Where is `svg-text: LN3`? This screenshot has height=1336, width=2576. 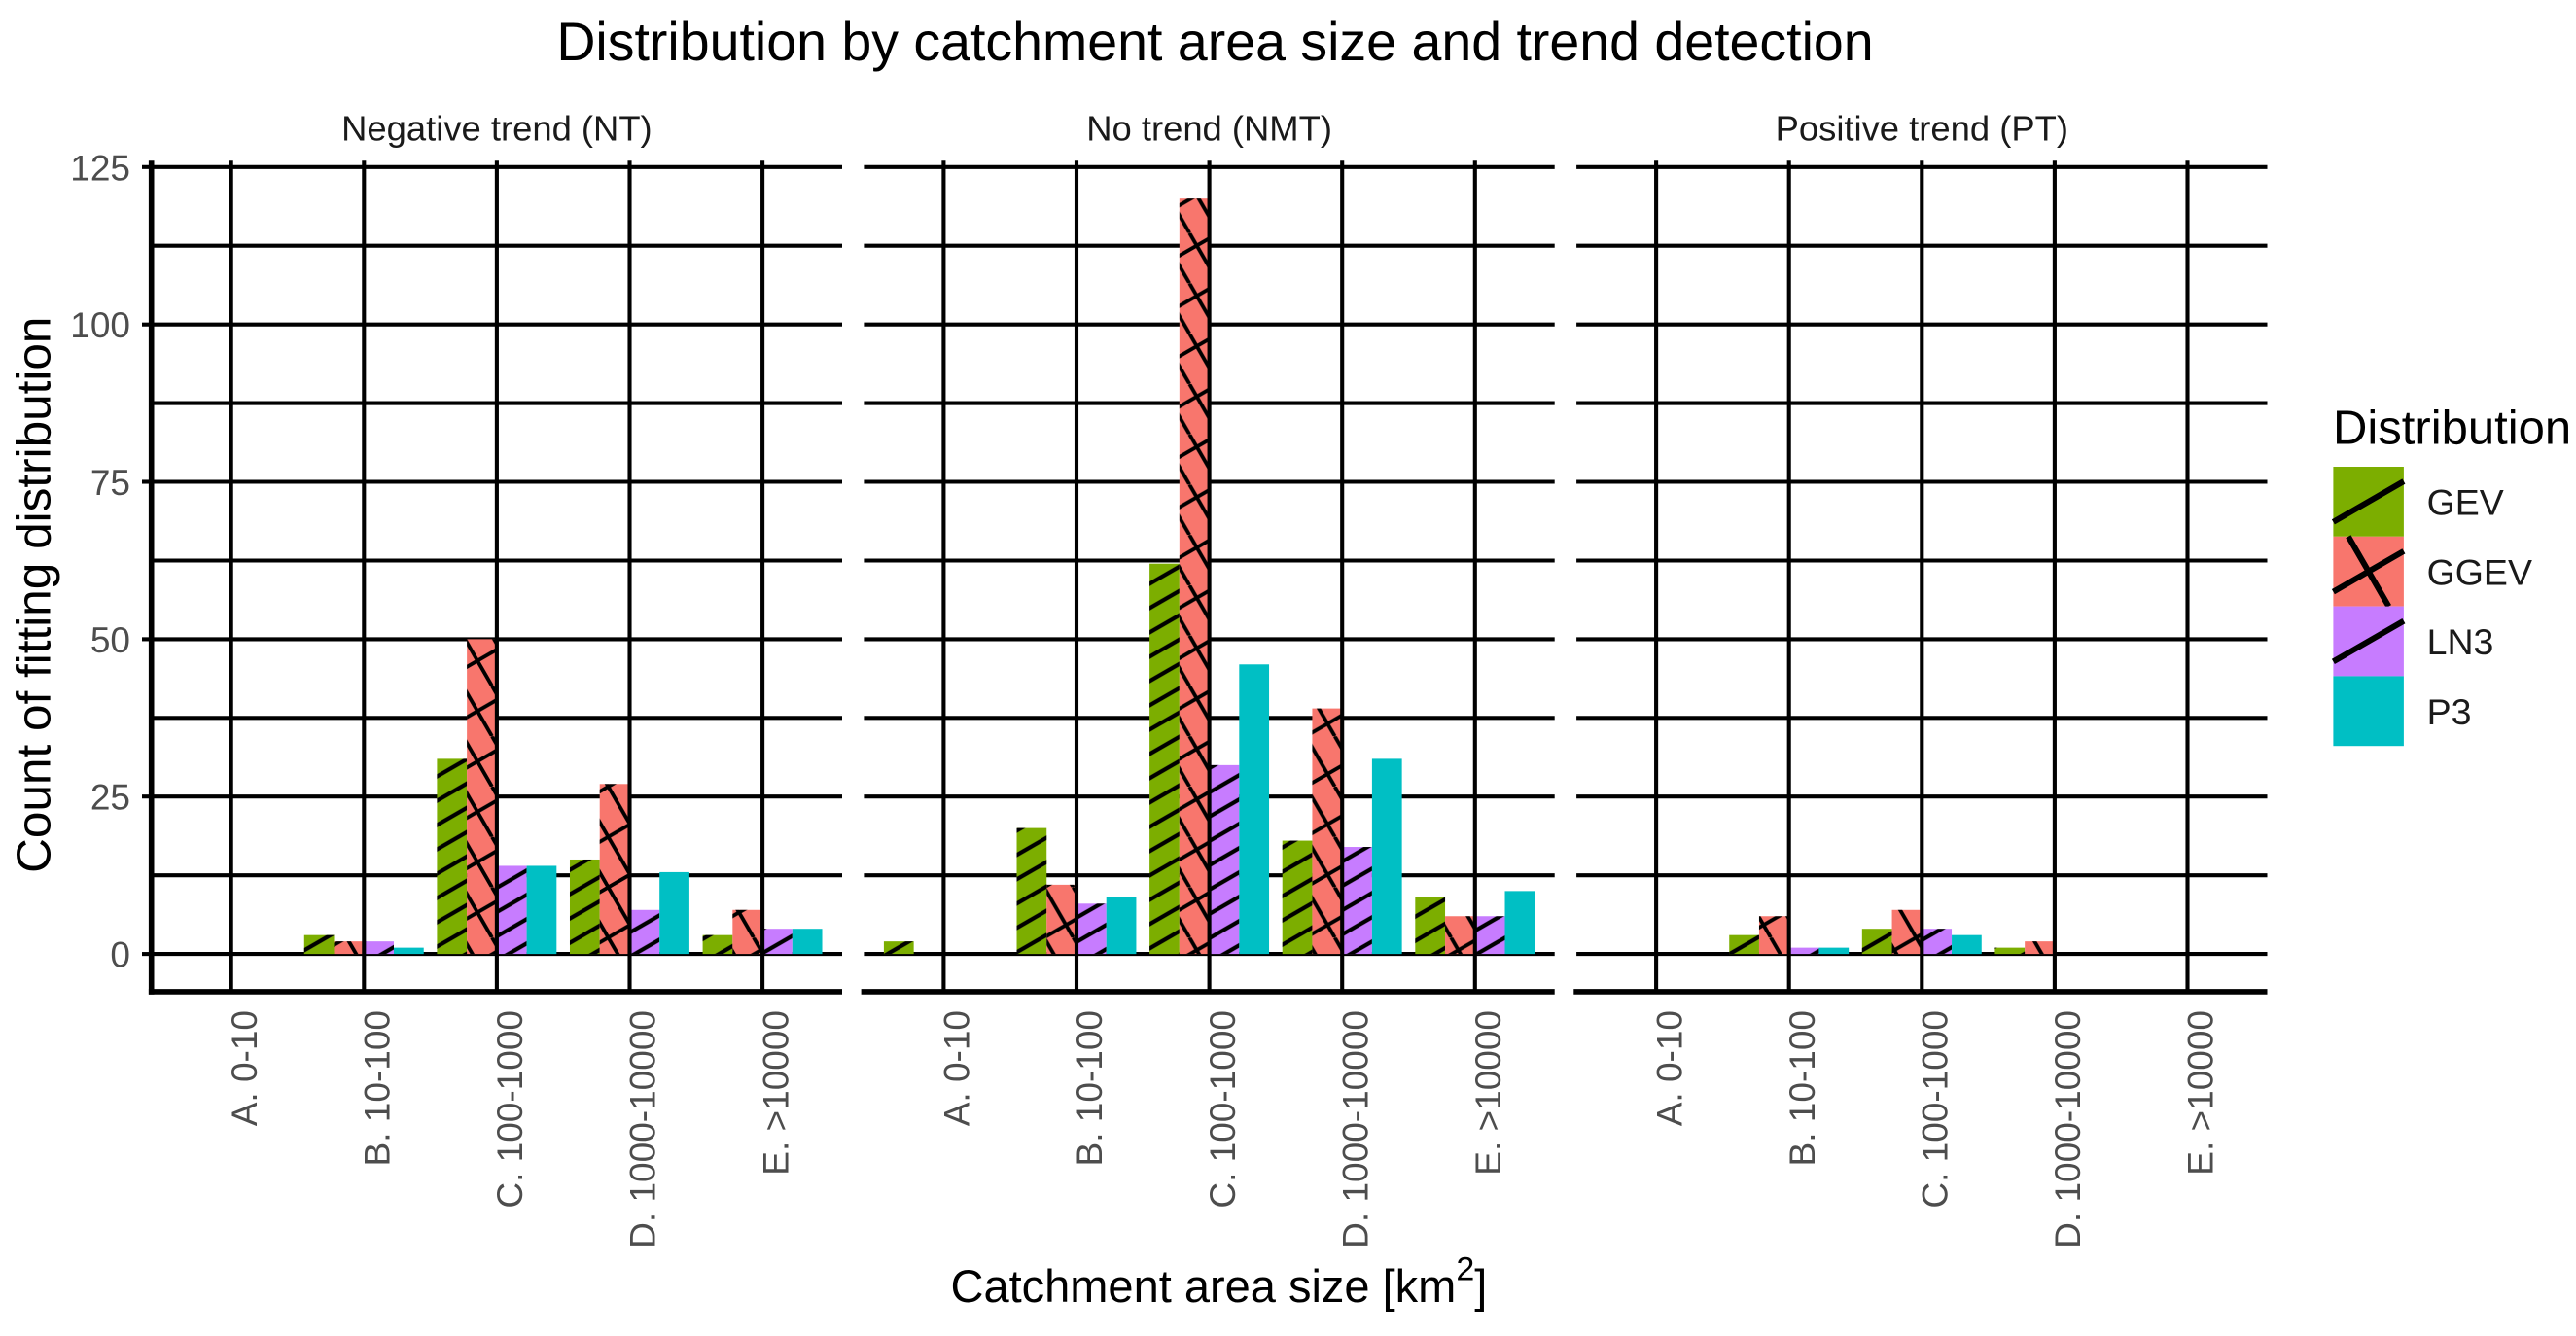 svg-text: LN3 is located at coordinates (2461, 641).